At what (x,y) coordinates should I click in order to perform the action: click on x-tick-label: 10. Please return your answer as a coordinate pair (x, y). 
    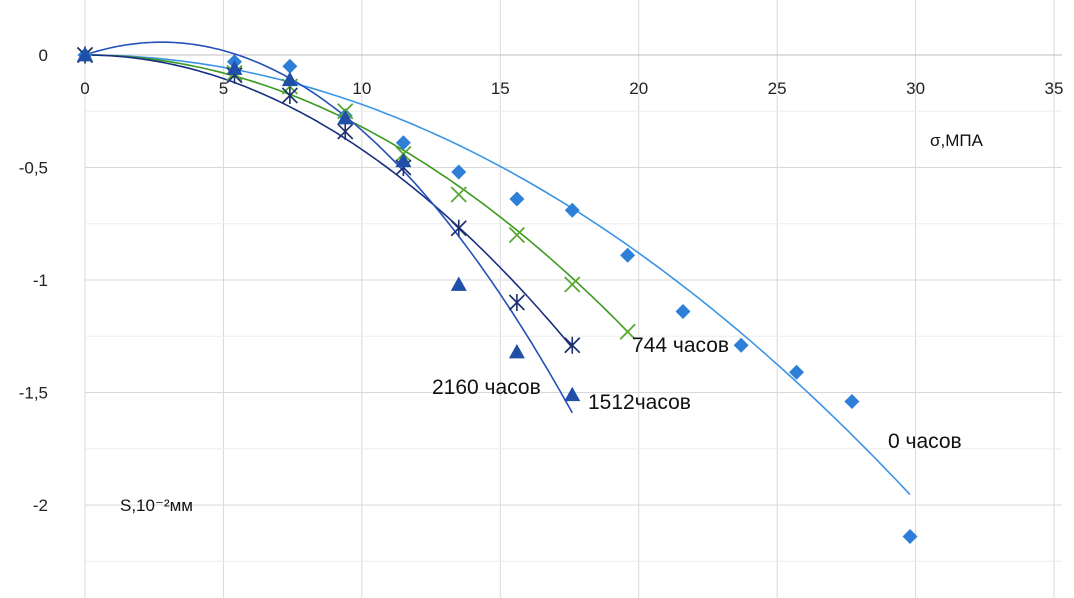
    Looking at the image, I should click on (361, 88).